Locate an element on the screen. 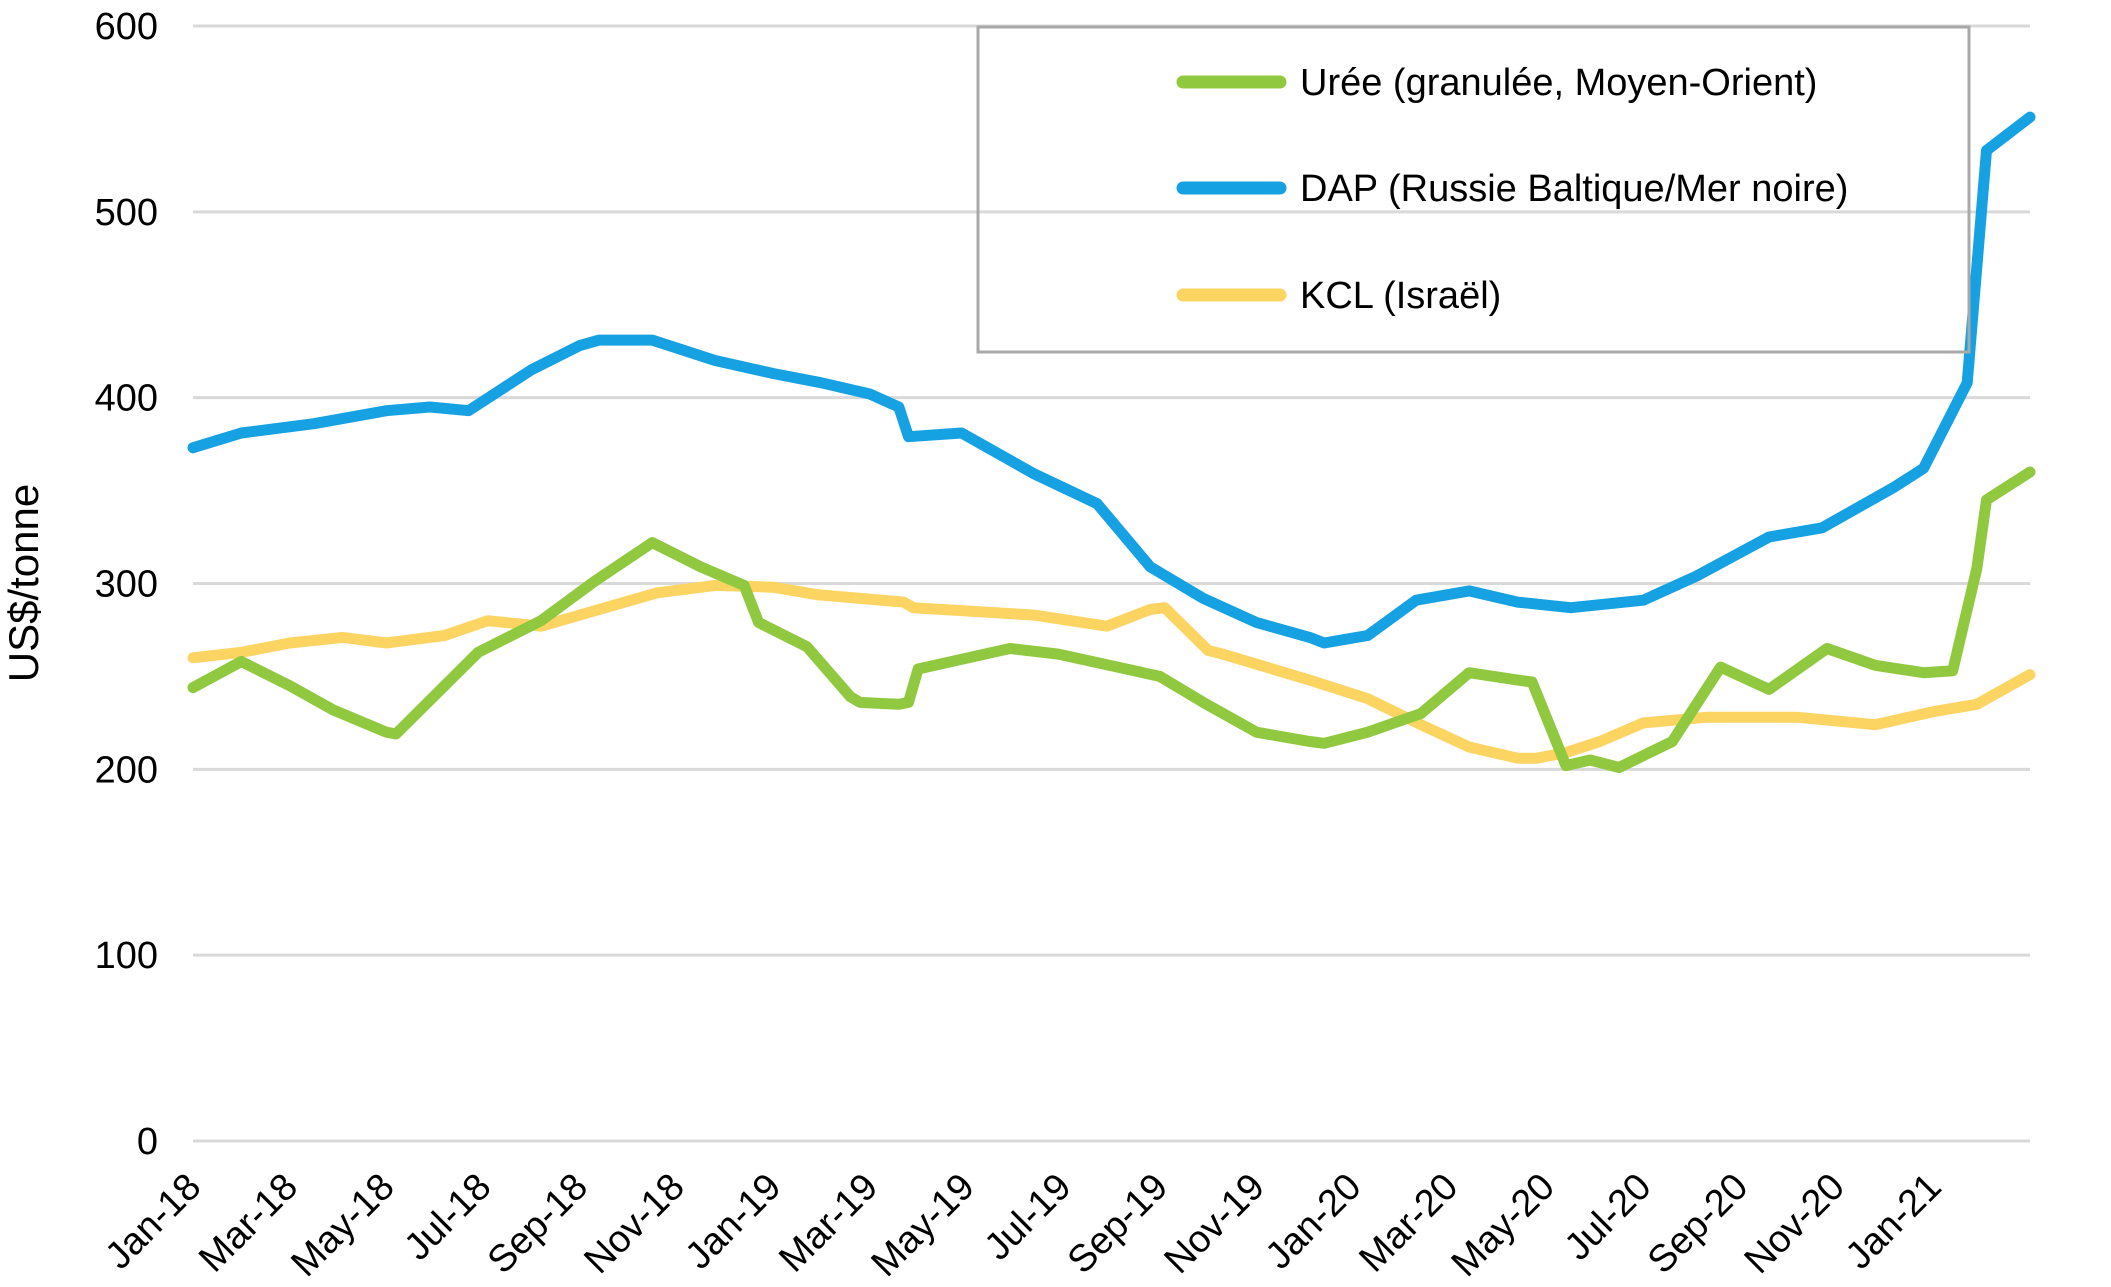 The height and width of the screenshot is (1287, 2111). legend-label: Urée (granulée, Moyen-Orient) is located at coordinates (1558, 83).